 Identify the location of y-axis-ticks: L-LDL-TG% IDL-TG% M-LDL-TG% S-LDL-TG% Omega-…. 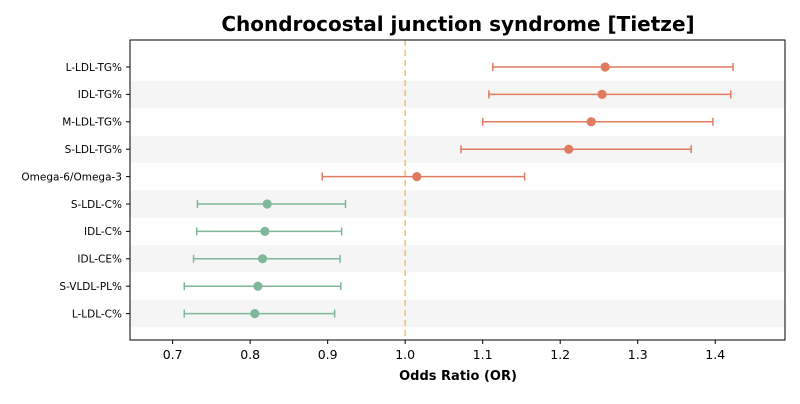
(75, 191).